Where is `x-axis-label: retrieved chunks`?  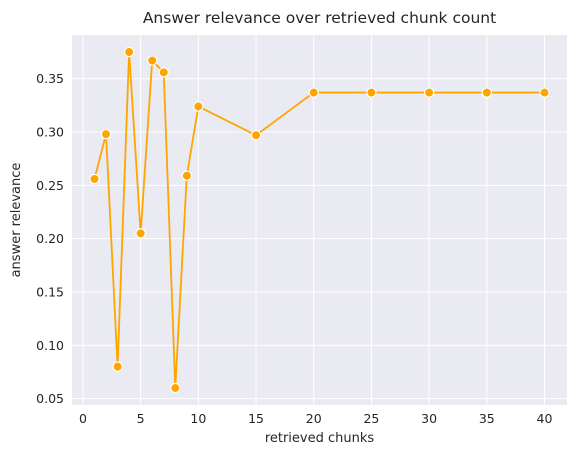 x-axis-label: retrieved chunks is located at coordinates (320, 438).